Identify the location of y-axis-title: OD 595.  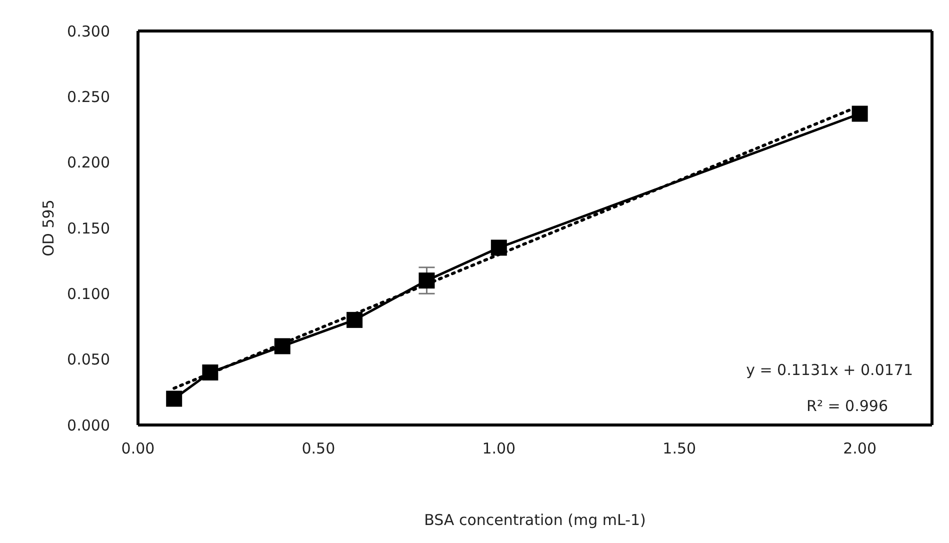
(48, 228).